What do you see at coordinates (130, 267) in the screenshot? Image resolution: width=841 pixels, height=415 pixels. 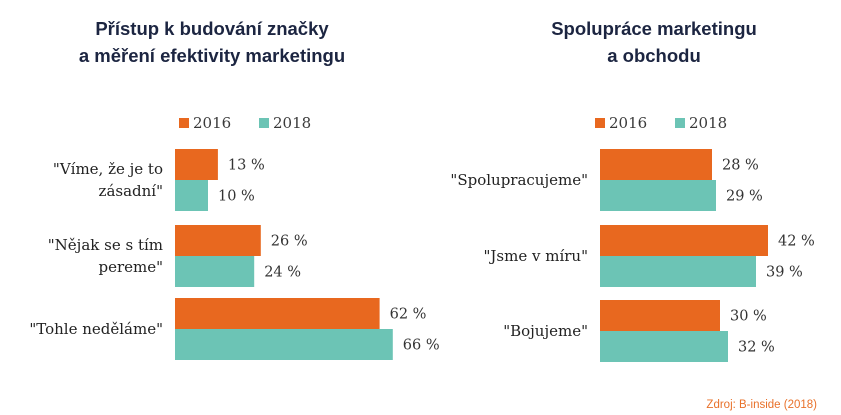 I see `category-label: pereme"` at bounding box center [130, 267].